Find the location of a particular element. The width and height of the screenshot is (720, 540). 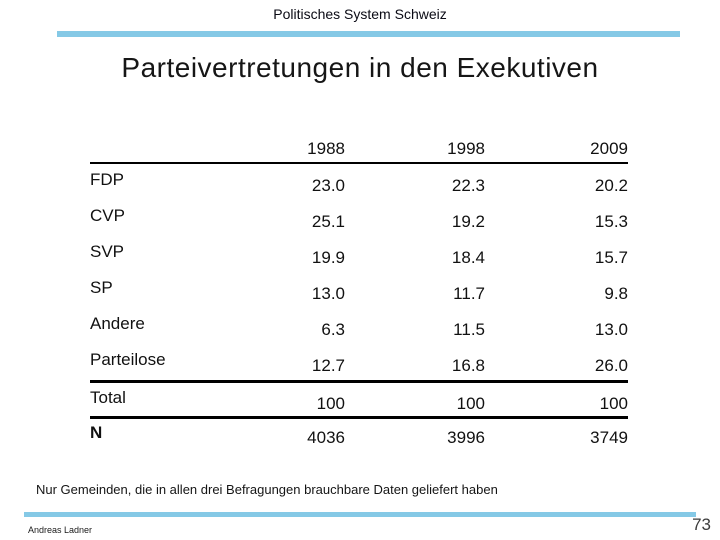

page-number: 73 is located at coordinates (701, 524).